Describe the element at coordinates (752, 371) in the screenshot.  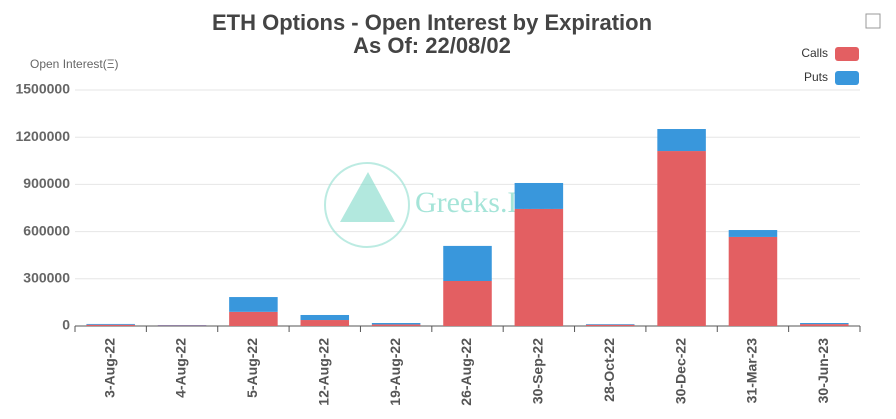
I see `x-tick-label: 31-Mar-23` at that location.